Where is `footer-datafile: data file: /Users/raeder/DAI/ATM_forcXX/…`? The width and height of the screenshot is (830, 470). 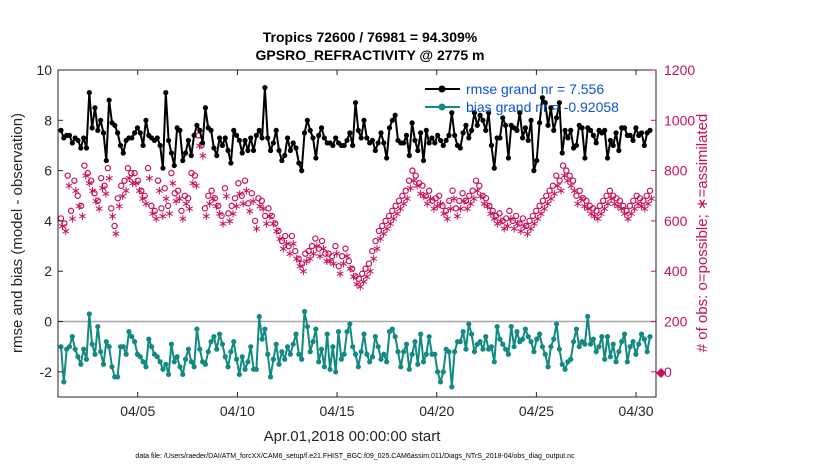 footer-datafile: data file: /Users/raeder/DAI/ATM_forcXX/… is located at coordinates (355, 456).